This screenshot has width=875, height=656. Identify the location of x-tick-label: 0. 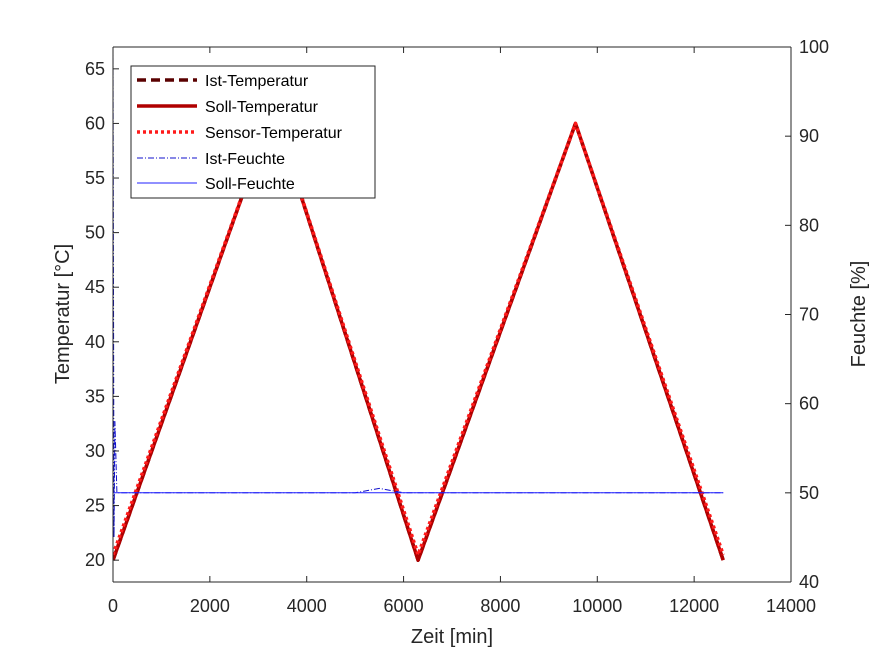
(113, 606).